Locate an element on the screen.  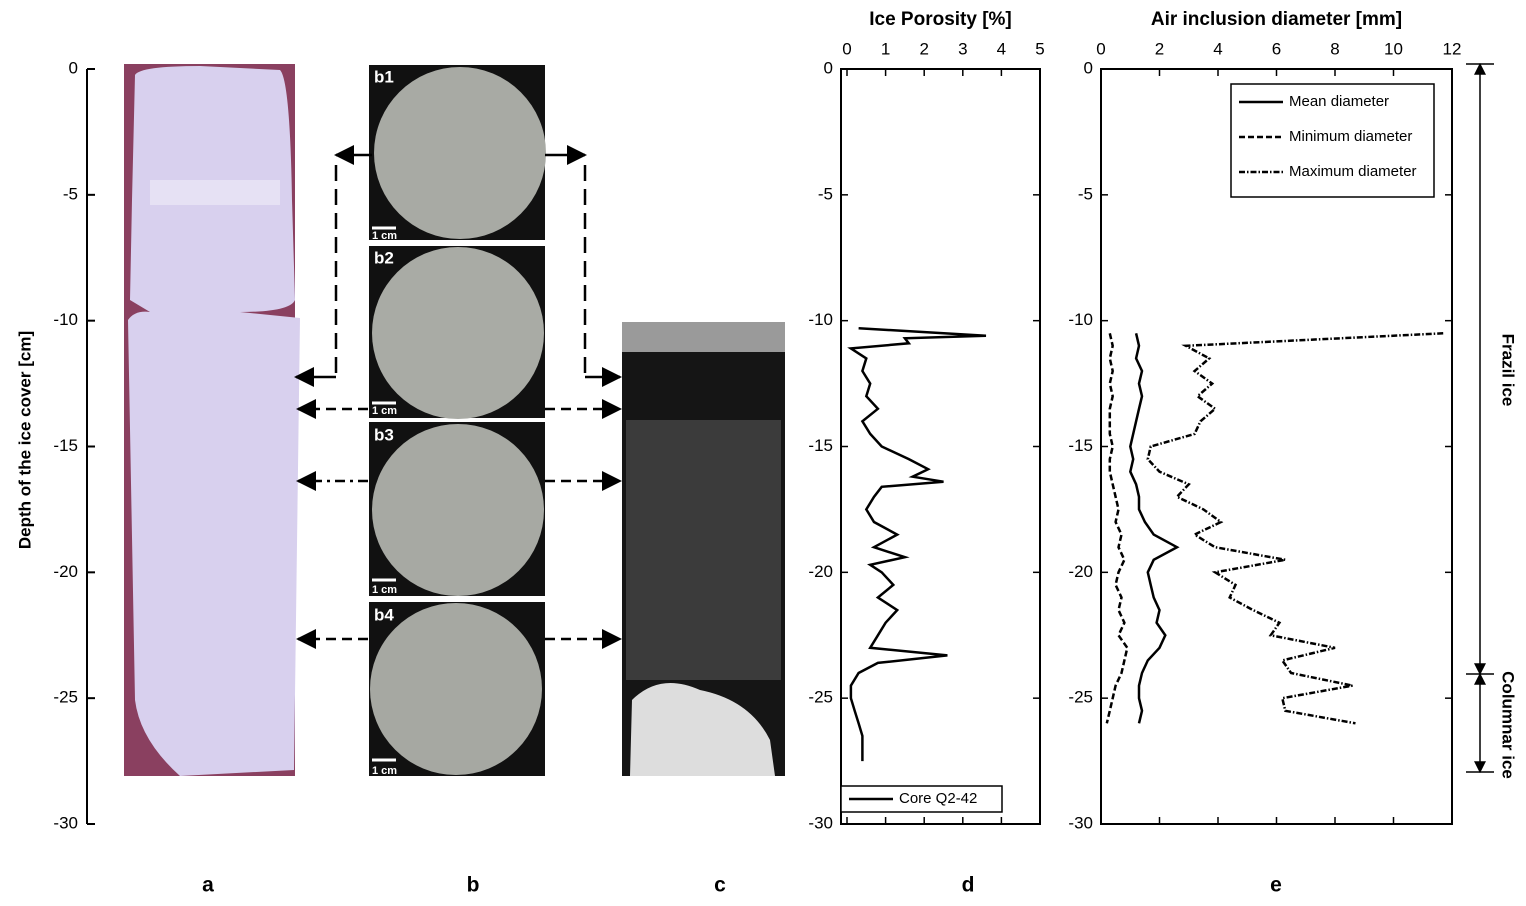
x-tick-label: 10 is located at coordinates (1393, 48).